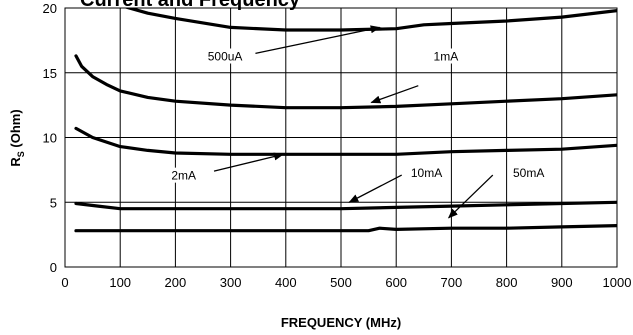 This screenshot has width=633, height=335. I want to click on annotation-label: 50mA, so click(528, 173).